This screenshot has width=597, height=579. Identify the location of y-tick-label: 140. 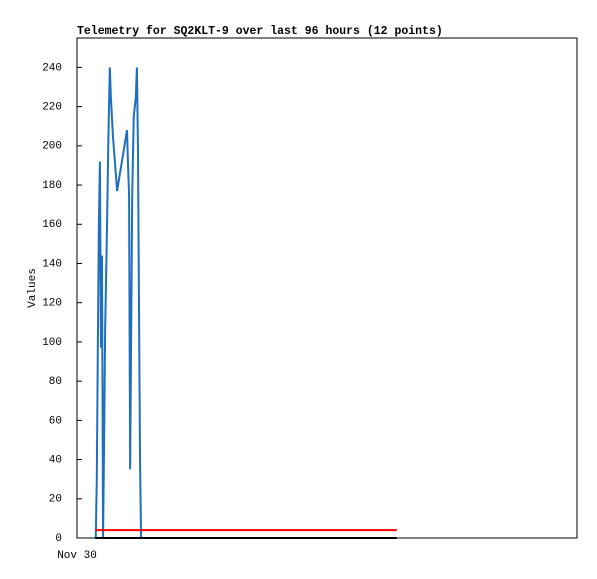
(52, 264).